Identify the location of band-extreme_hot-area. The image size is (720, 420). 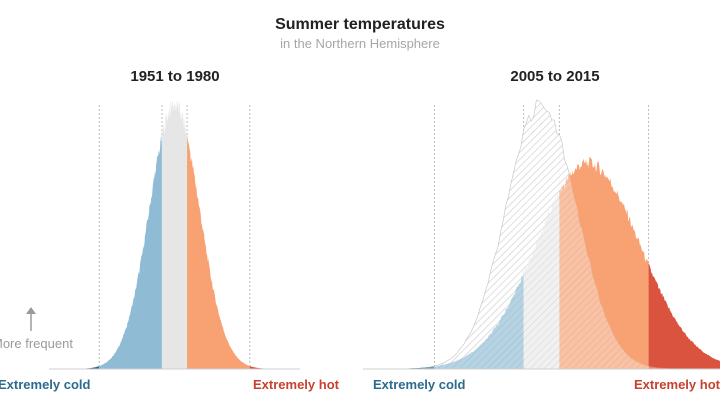
(684, 316).